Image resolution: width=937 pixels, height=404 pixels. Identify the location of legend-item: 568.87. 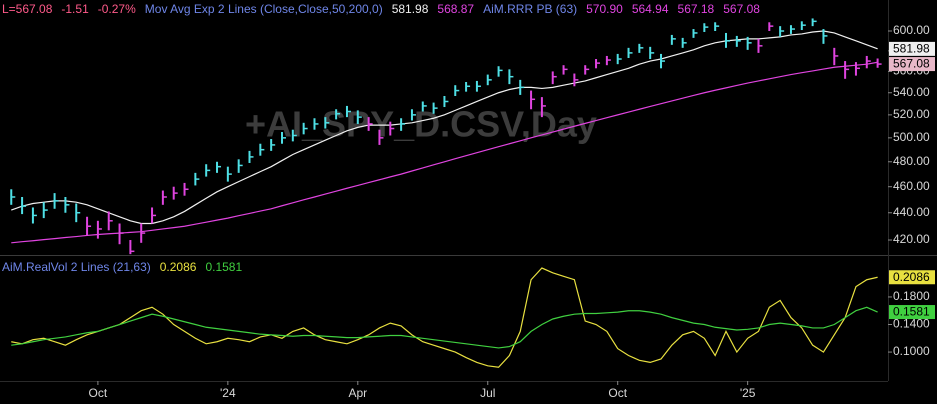
(456, 9).